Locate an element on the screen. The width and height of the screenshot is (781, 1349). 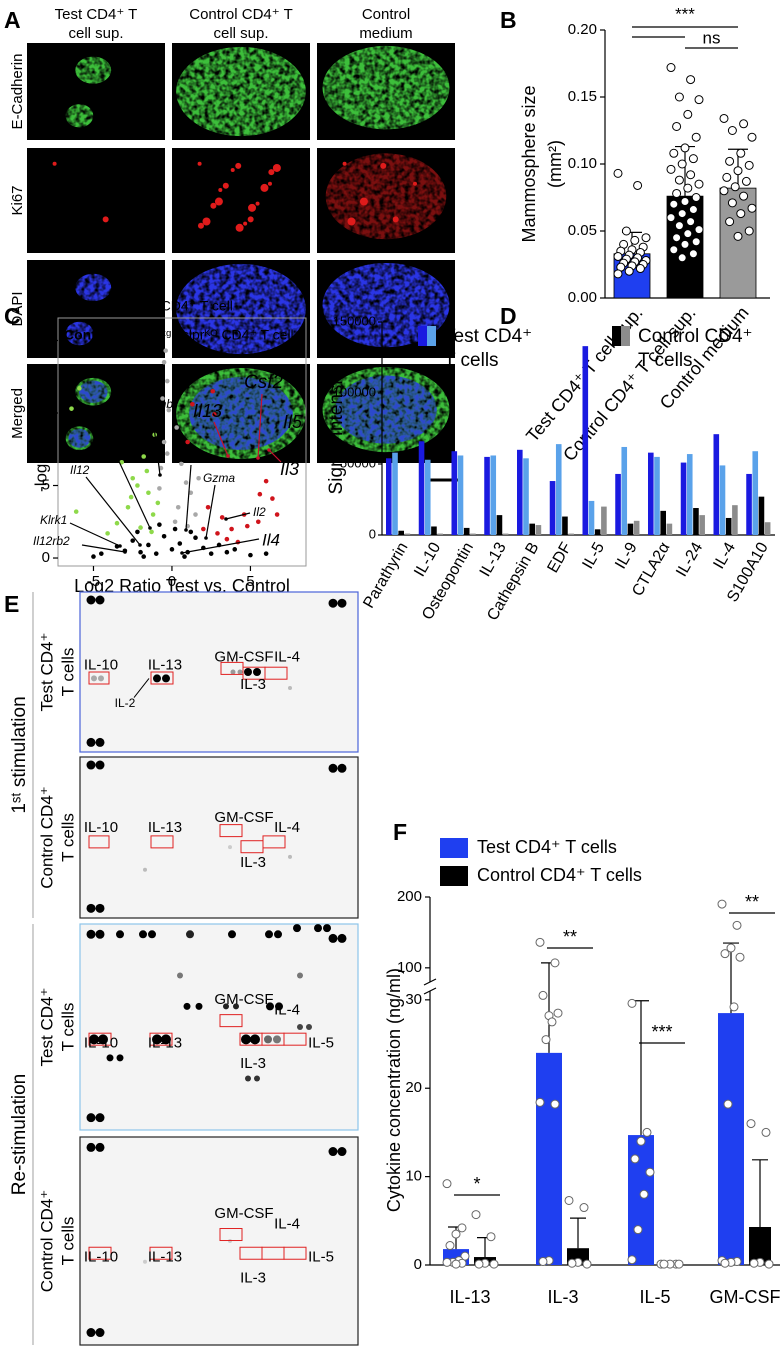
row-label: Merged is located at coordinates (17, 413).